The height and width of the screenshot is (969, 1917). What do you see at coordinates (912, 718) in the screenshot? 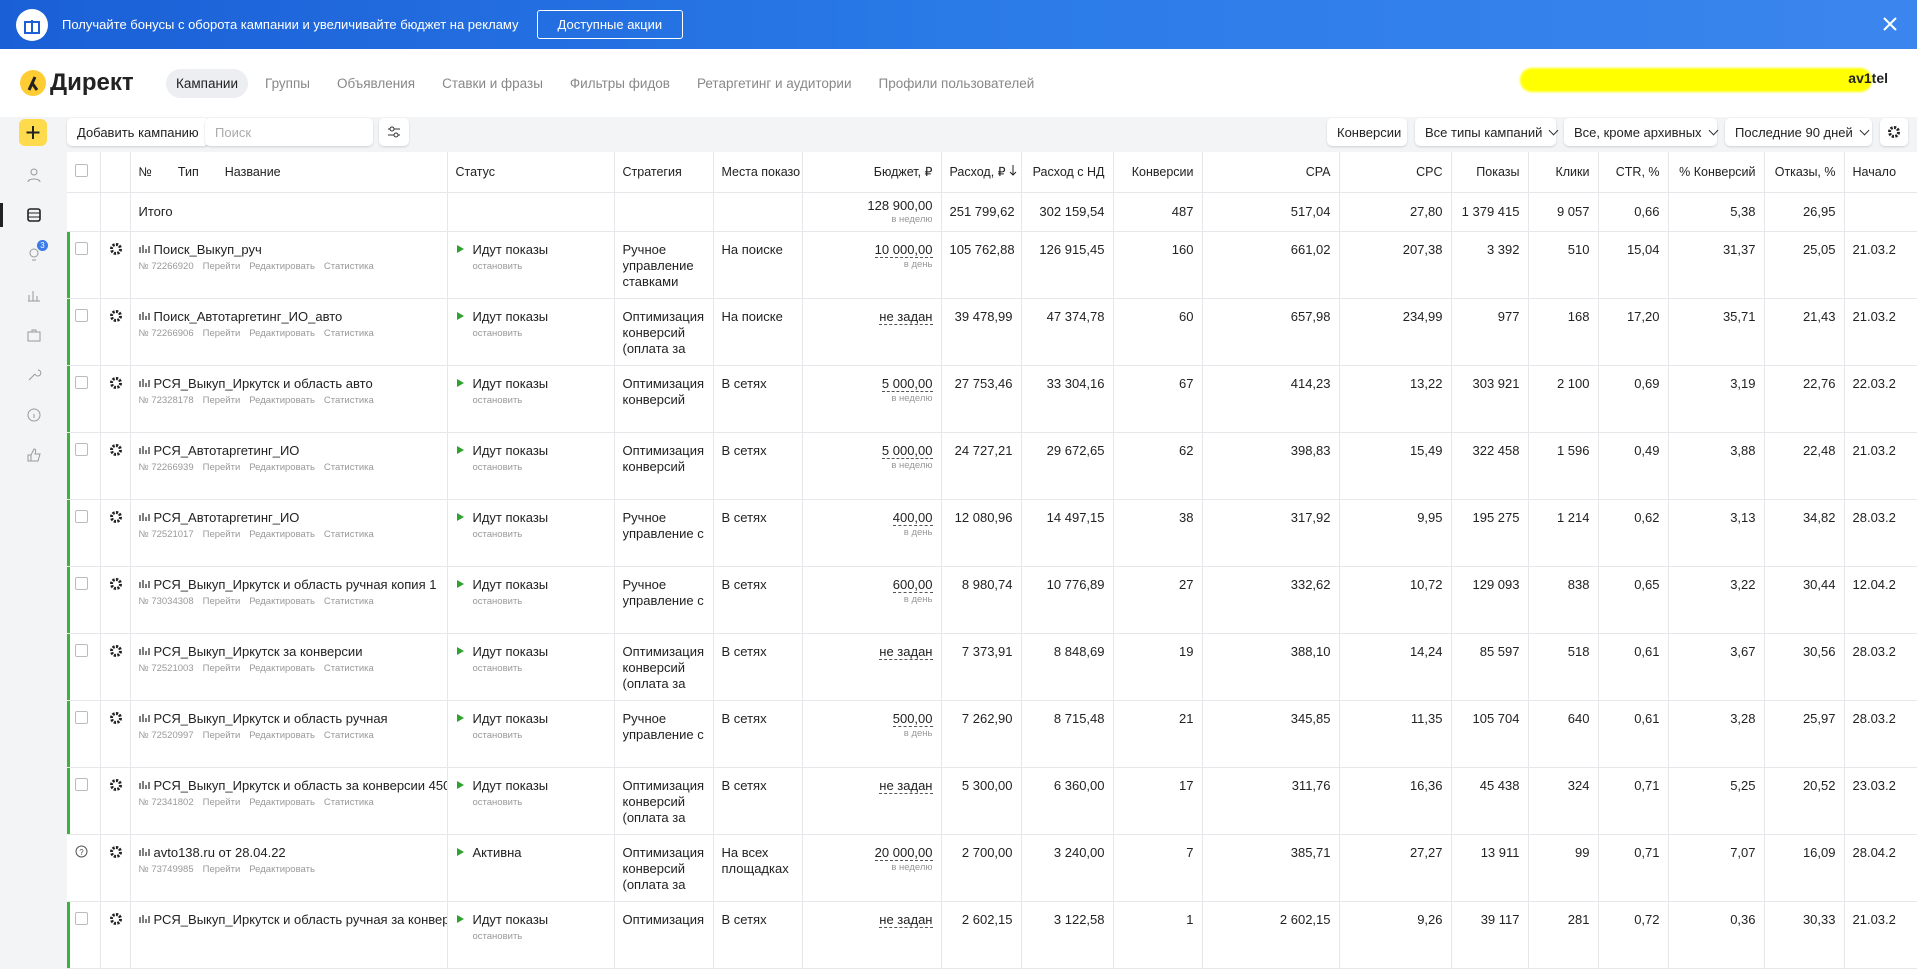
I see `budget: 500,00` at bounding box center [912, 718].